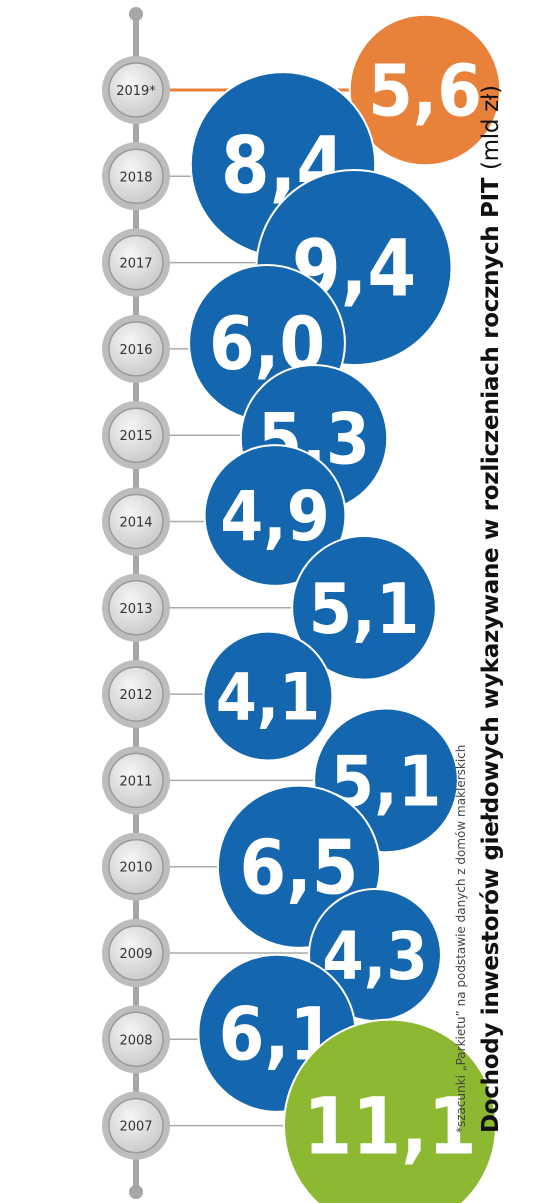  I want to click on timeline-end-cap-bottom, so click(136, 1192).